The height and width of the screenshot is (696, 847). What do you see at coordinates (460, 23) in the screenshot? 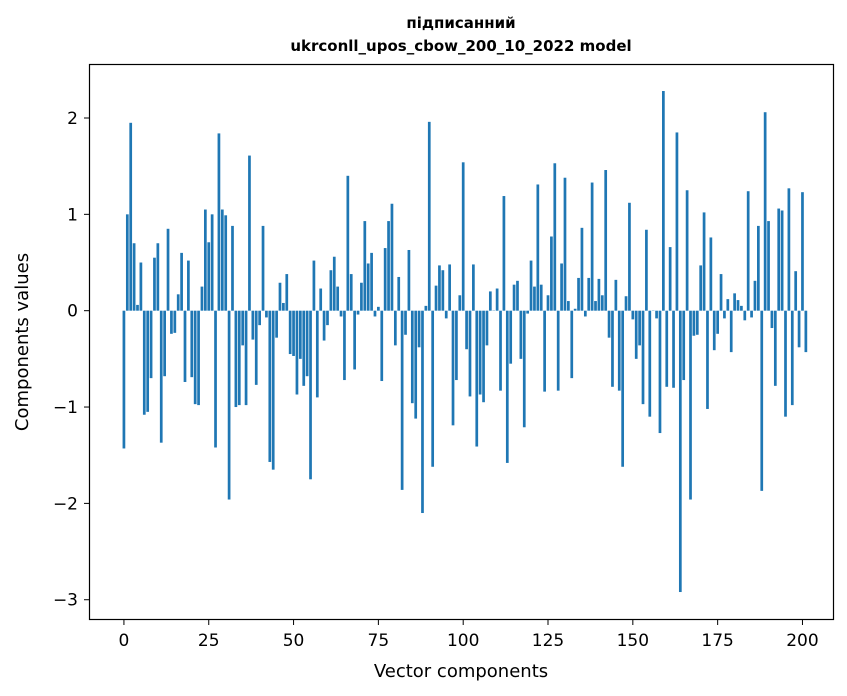
I see `chart-title-line-1: підписанний` at bounding box center [460, 23].